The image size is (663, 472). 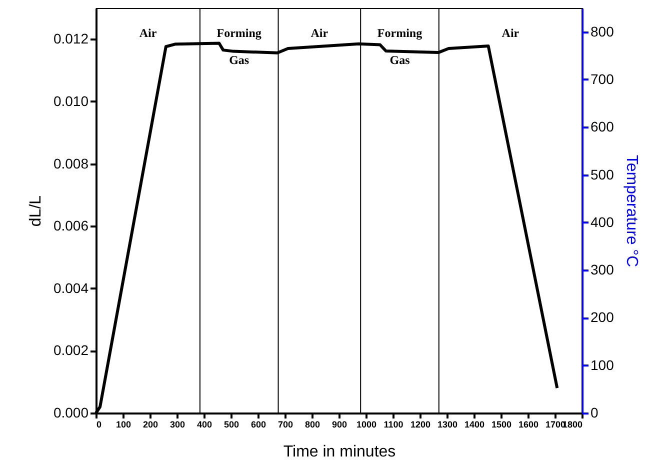 What do you see at coordinates (602, 78) in the screenshot?
I see `y2-tick-label: 700` at bounding box center [602, 78].